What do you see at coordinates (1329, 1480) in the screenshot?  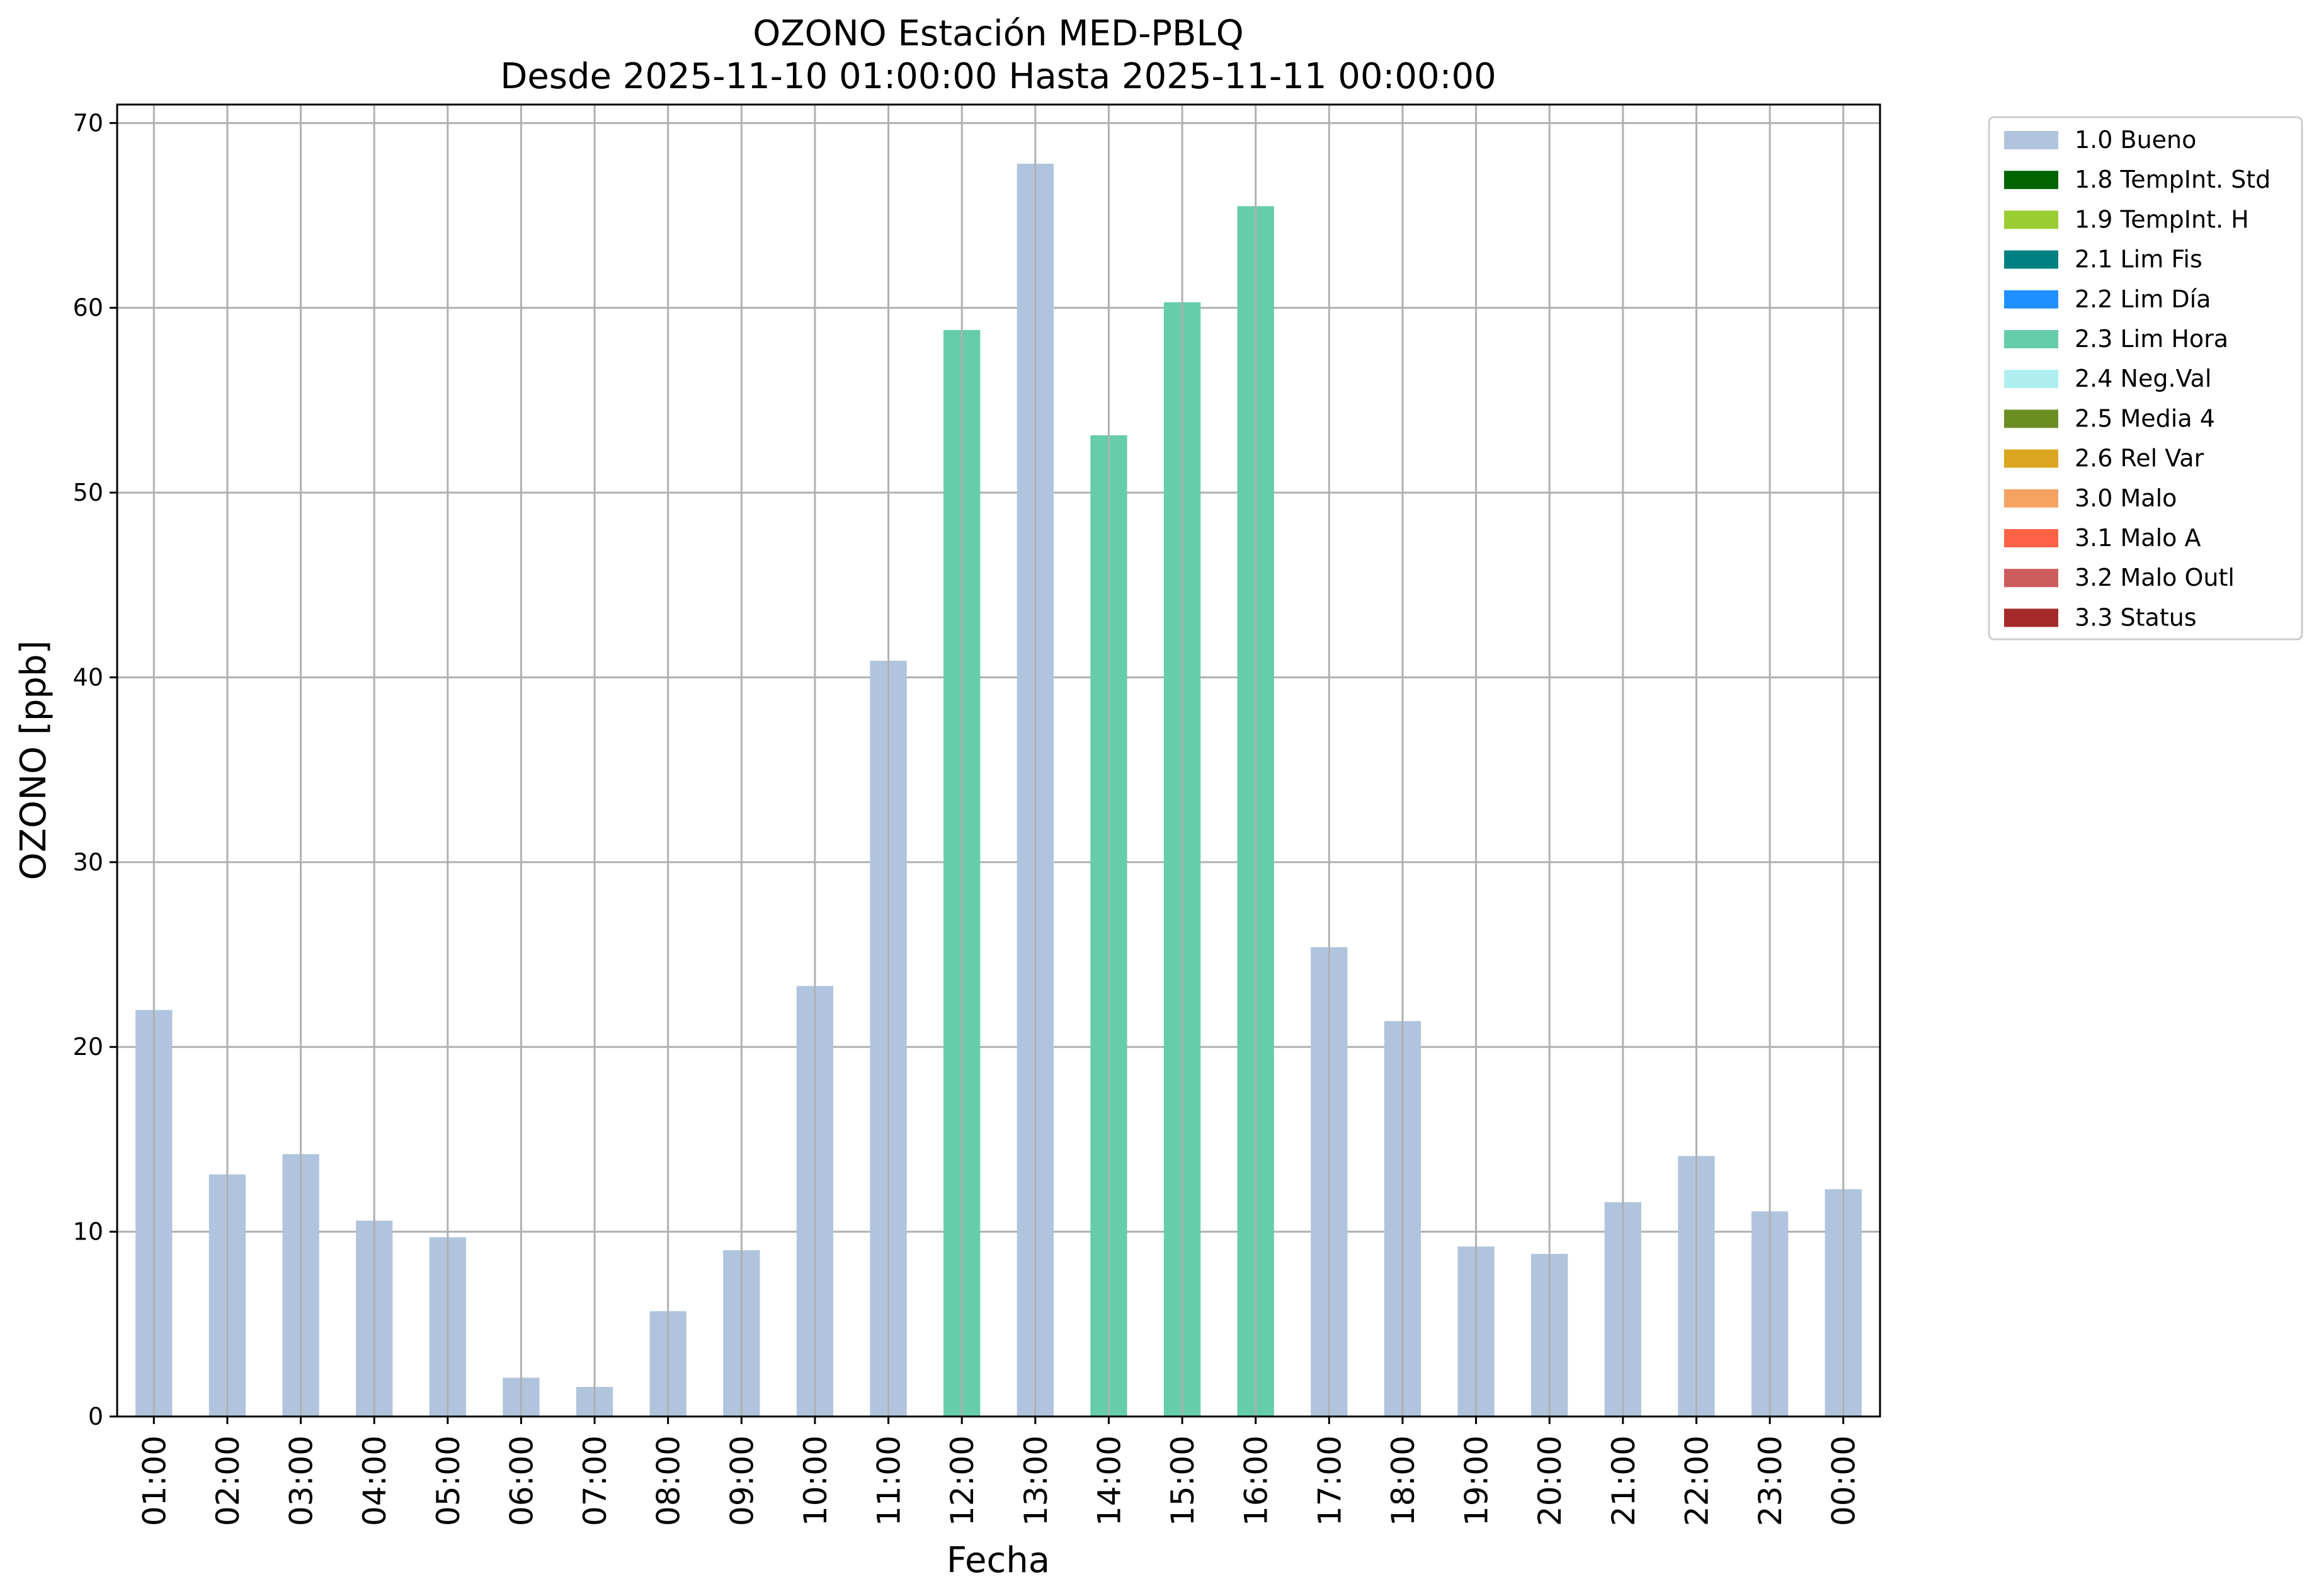 I see `x-tick-label: 17:00` at bounding box center [1329, 1480].